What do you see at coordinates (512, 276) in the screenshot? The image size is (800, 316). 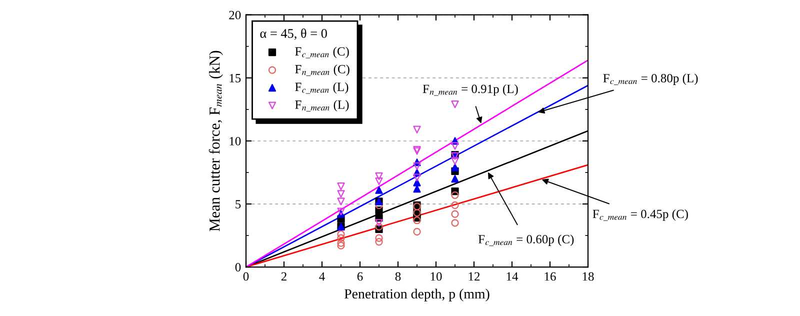 I see `x-tick-label: 14` at bounding box center [512, 276].